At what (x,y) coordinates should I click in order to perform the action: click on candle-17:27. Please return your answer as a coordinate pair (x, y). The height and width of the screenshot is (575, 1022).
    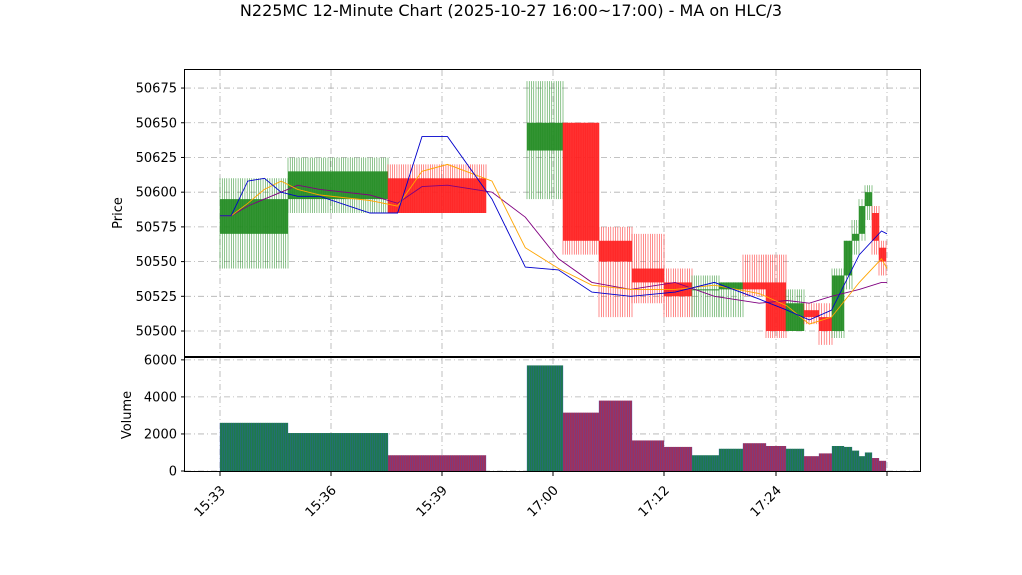
    Looking at the image, I should click on (825, 324).